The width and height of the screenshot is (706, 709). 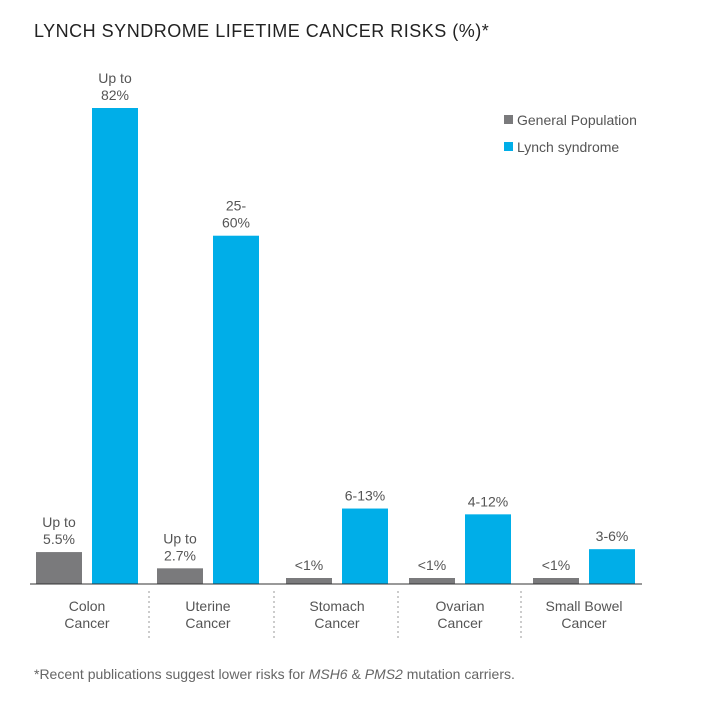 I want to click on footnote-mid: &, so click(x=356, y=674).